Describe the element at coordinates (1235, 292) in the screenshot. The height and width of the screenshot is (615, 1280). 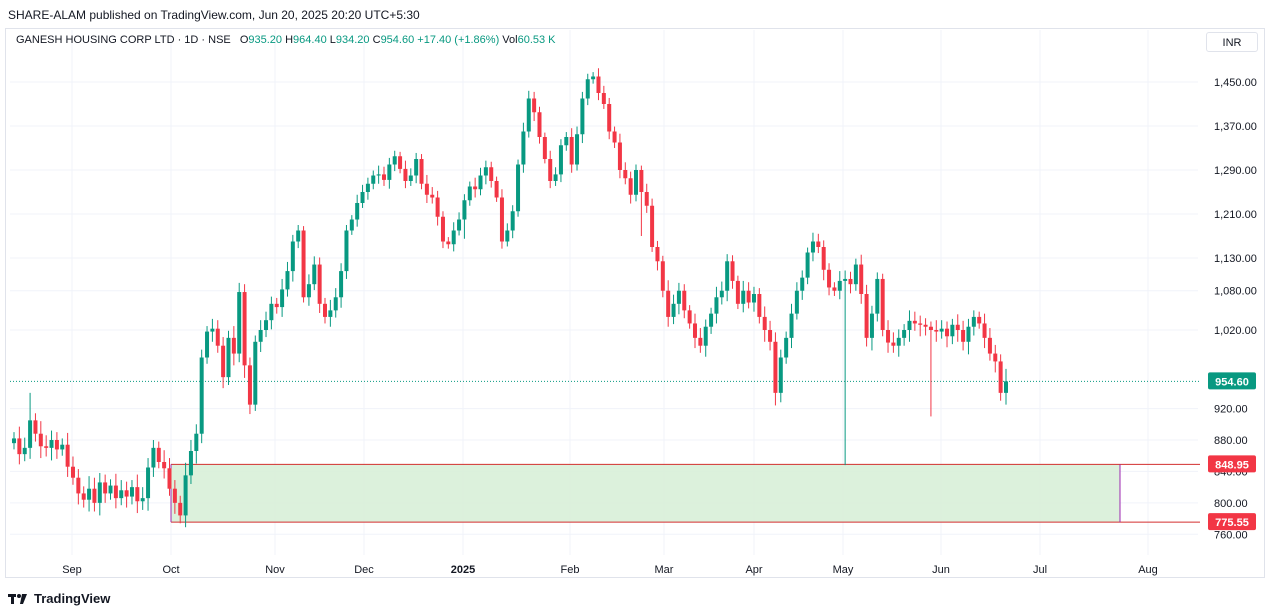
I see `y-tick-label: 1,080.00` at that location.